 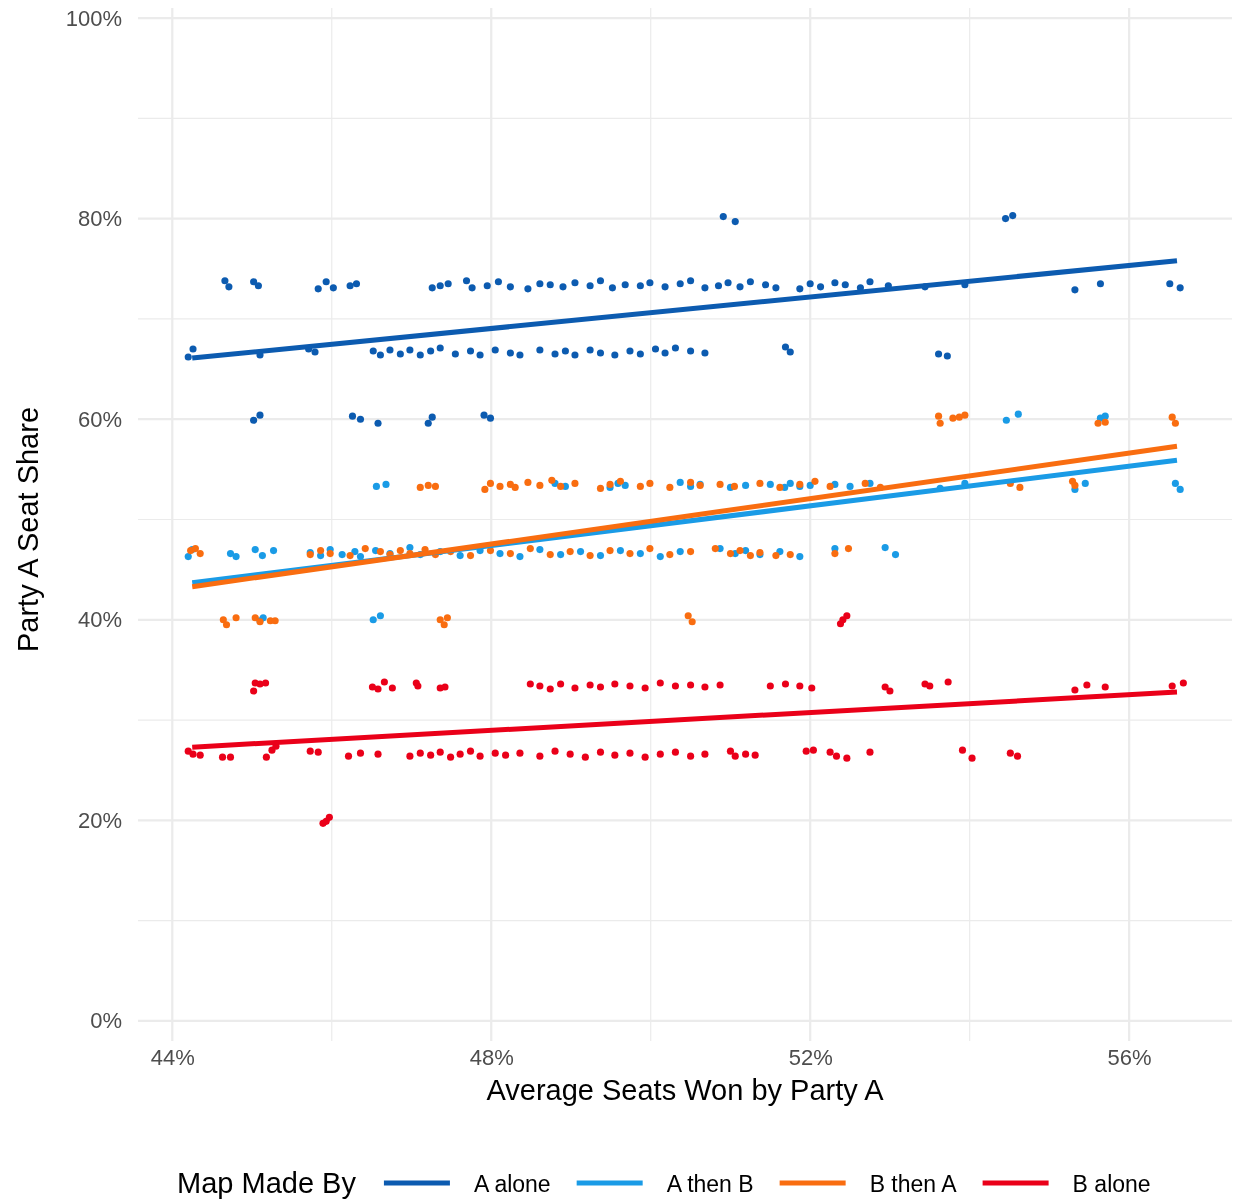 I want to click on legend-label: B then A, so click(x=913, y=1184).